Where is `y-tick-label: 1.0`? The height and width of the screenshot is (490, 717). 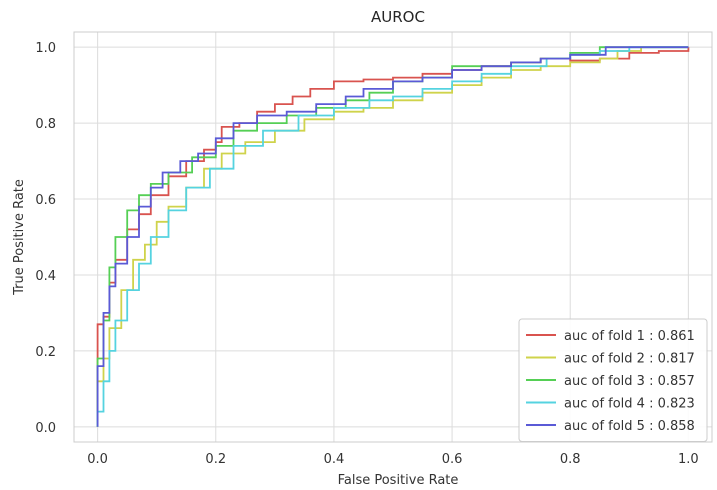 y-tick-label: 1.0 is located at coordinates (45, 48).